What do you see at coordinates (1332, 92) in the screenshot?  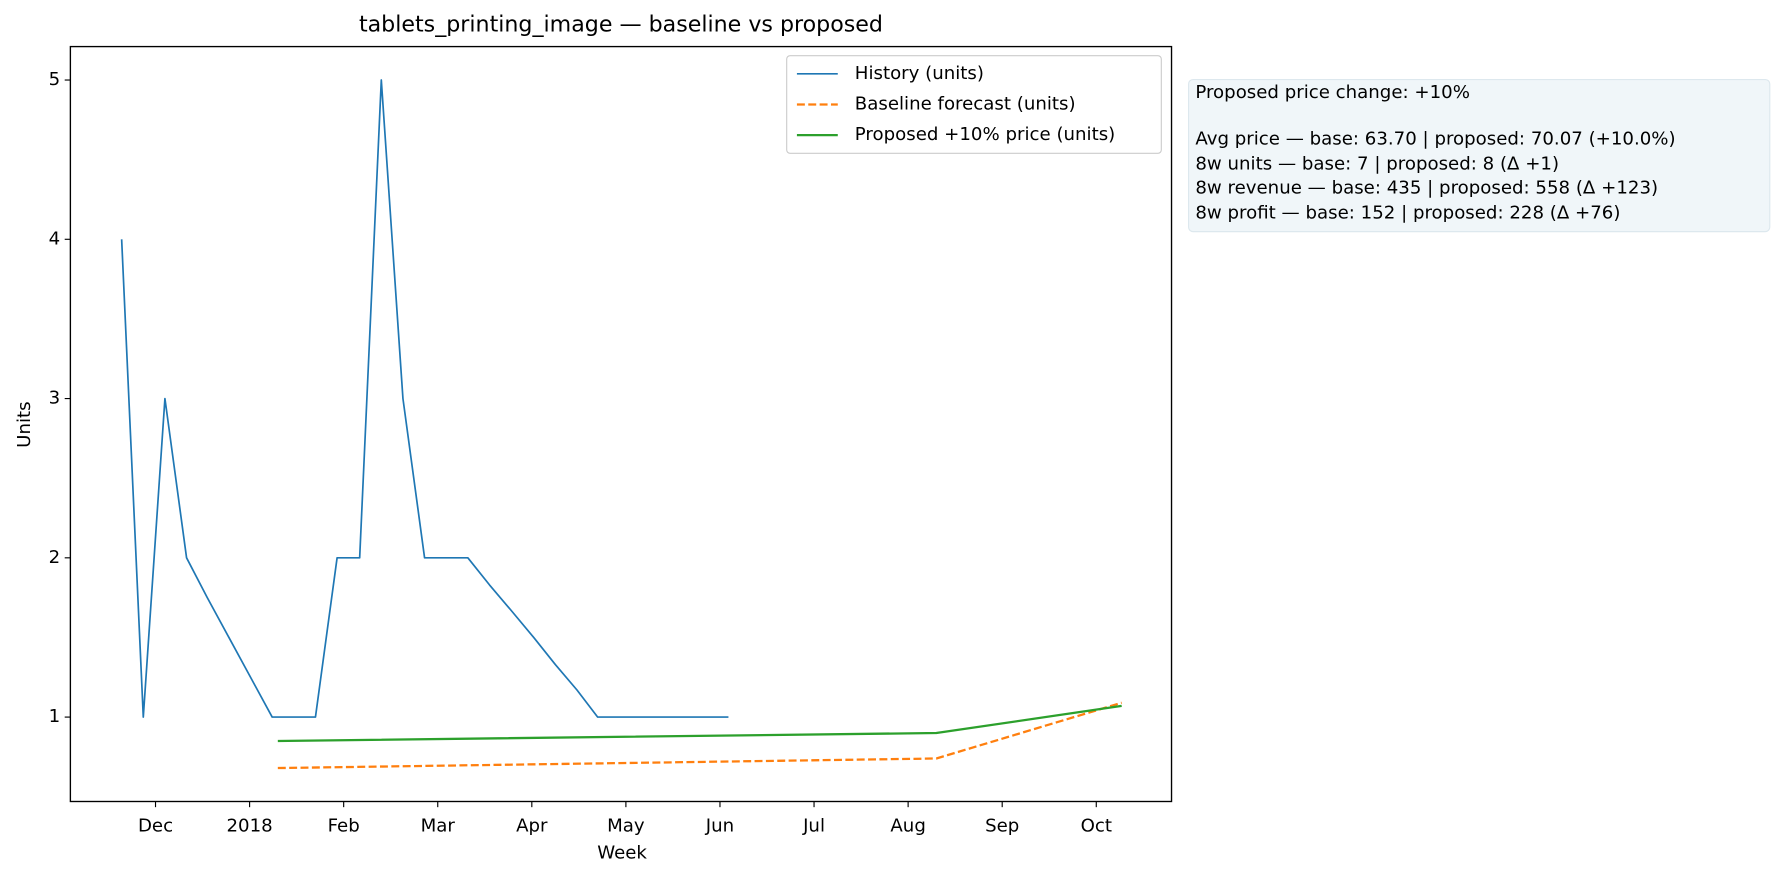 I see `summary-line: Proposed price change: +10%` at bounding box center [1332, 92].